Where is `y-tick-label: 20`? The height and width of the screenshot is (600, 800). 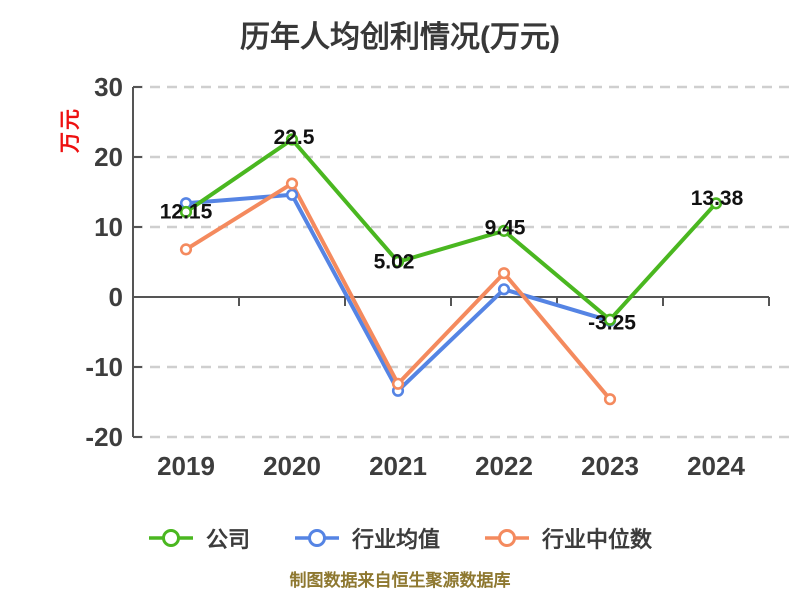
y-tick-label: 20 is located at coordinates (108, 157).